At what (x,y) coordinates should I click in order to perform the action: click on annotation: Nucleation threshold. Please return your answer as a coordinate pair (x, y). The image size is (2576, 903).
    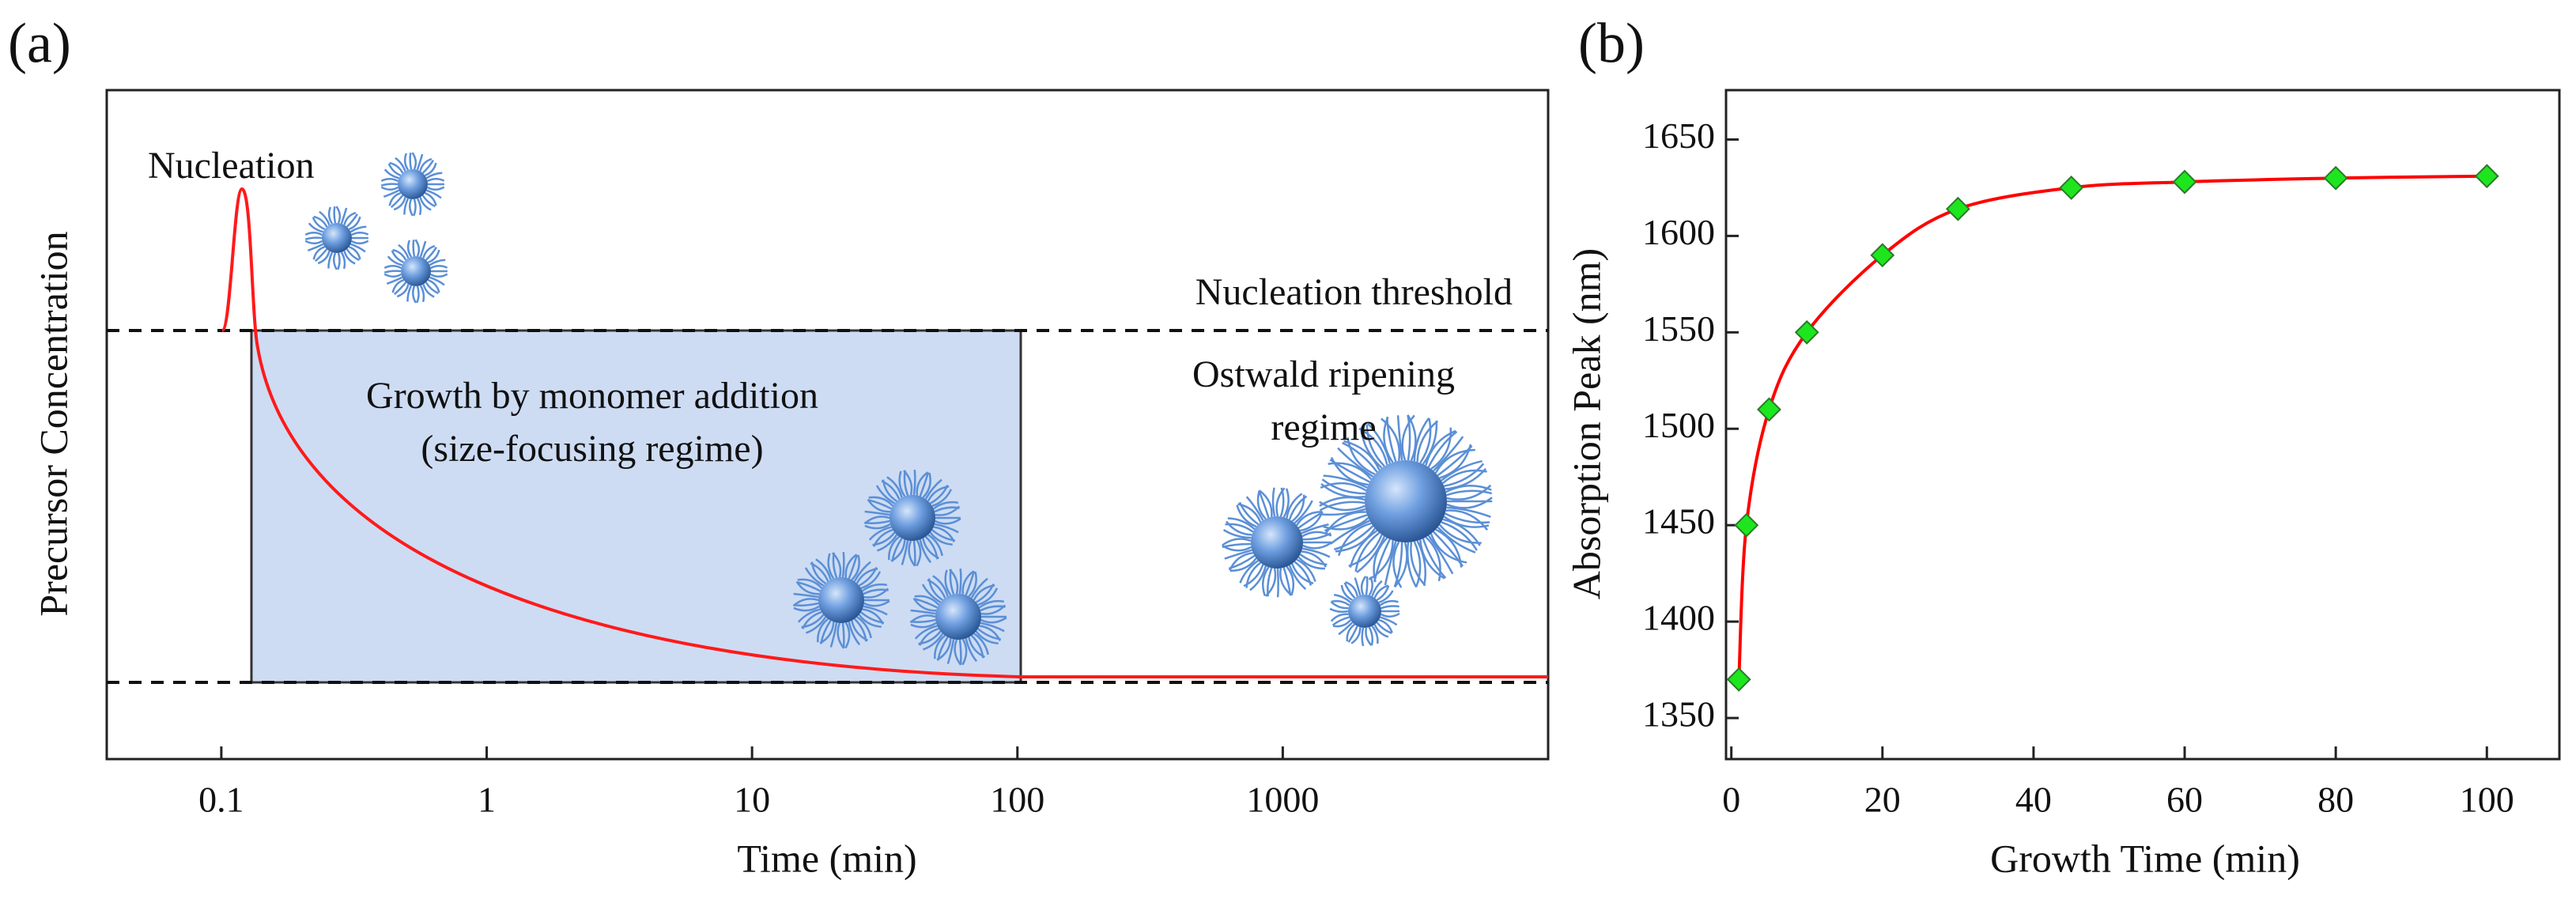
    Looking at the image, I should click on (1354, 292).